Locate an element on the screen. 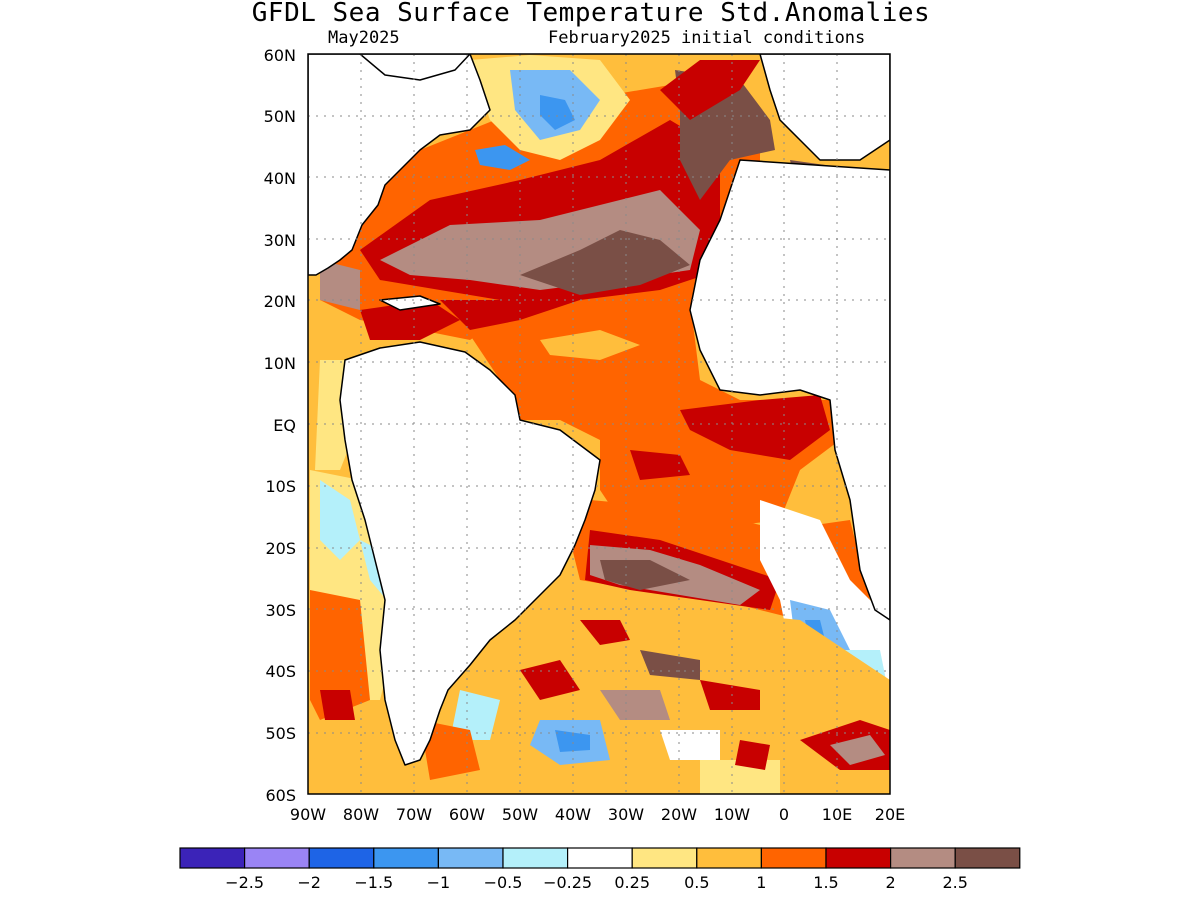 This screenshot has width=1200, height=900. lon-tick-label: 0 is located at coordinates (784, 814).